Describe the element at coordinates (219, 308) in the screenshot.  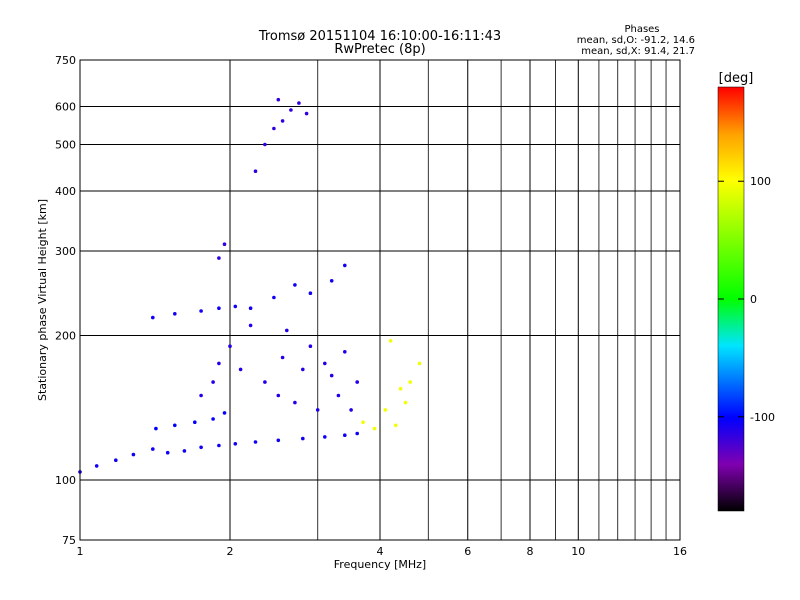
I see `data-point: 1.9 MHz, 228 km` at that location.